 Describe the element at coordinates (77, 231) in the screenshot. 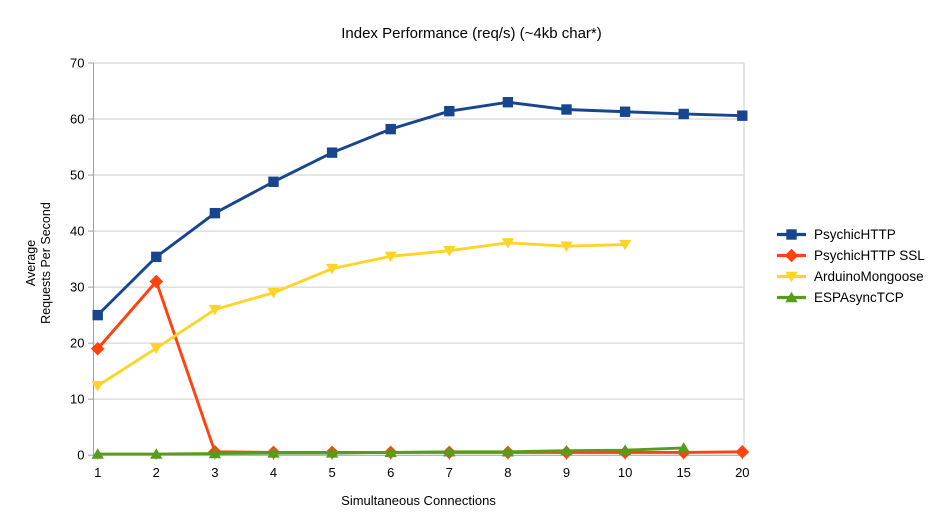

I see `y-tick-label: 40` at that location.